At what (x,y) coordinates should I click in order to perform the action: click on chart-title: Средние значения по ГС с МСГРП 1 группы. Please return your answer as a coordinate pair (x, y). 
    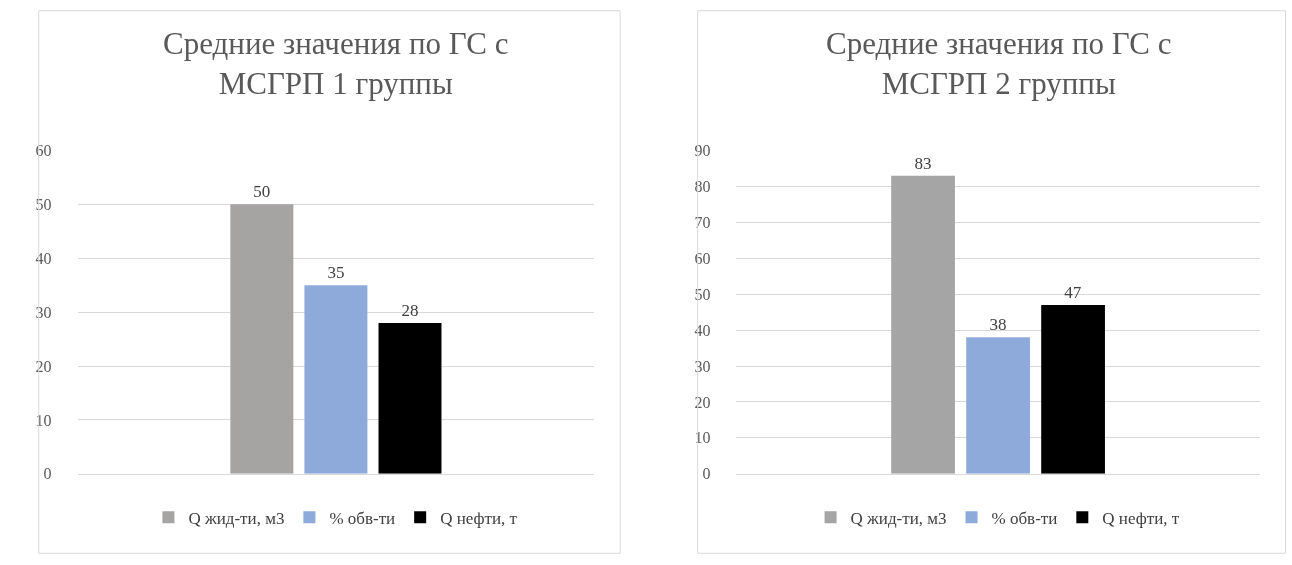
    Looking at the image, I should click on (336, 64).